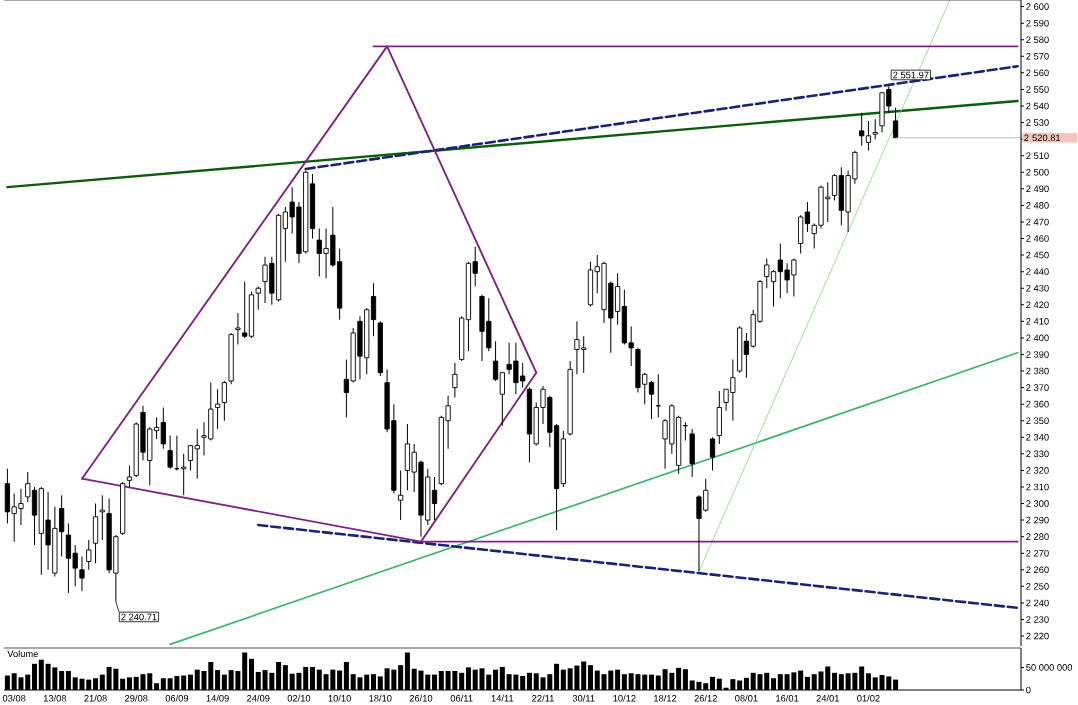 This screenshot has height=705, width=1078. What do you see at coordinates (583, 698) in the screenshot?
I see `x-tick-label: 30/11` at bounding box center [583, 698].